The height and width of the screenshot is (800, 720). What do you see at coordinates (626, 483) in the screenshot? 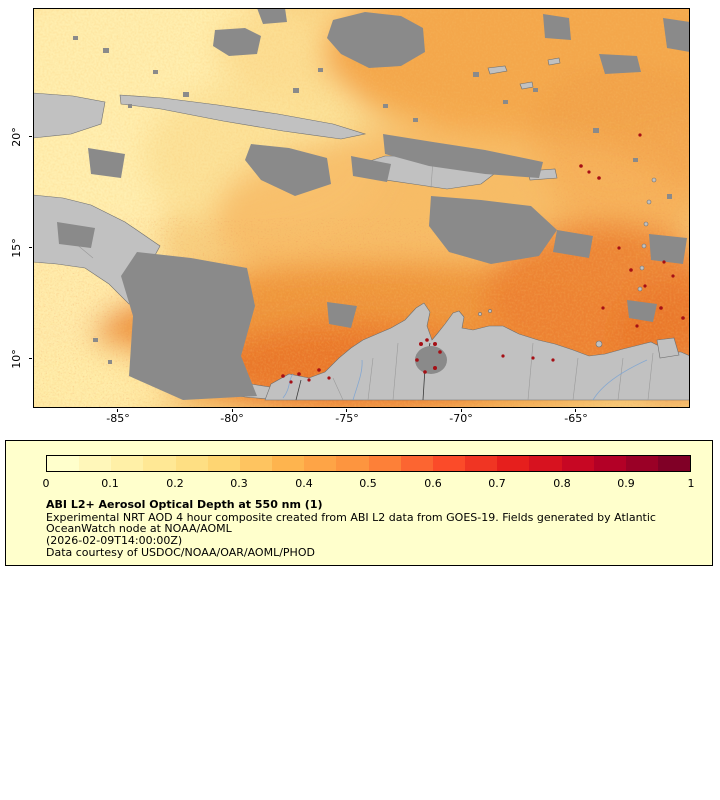
I see `colorbar-tick-0-9: 0.9` at bounding box center [626, 483].